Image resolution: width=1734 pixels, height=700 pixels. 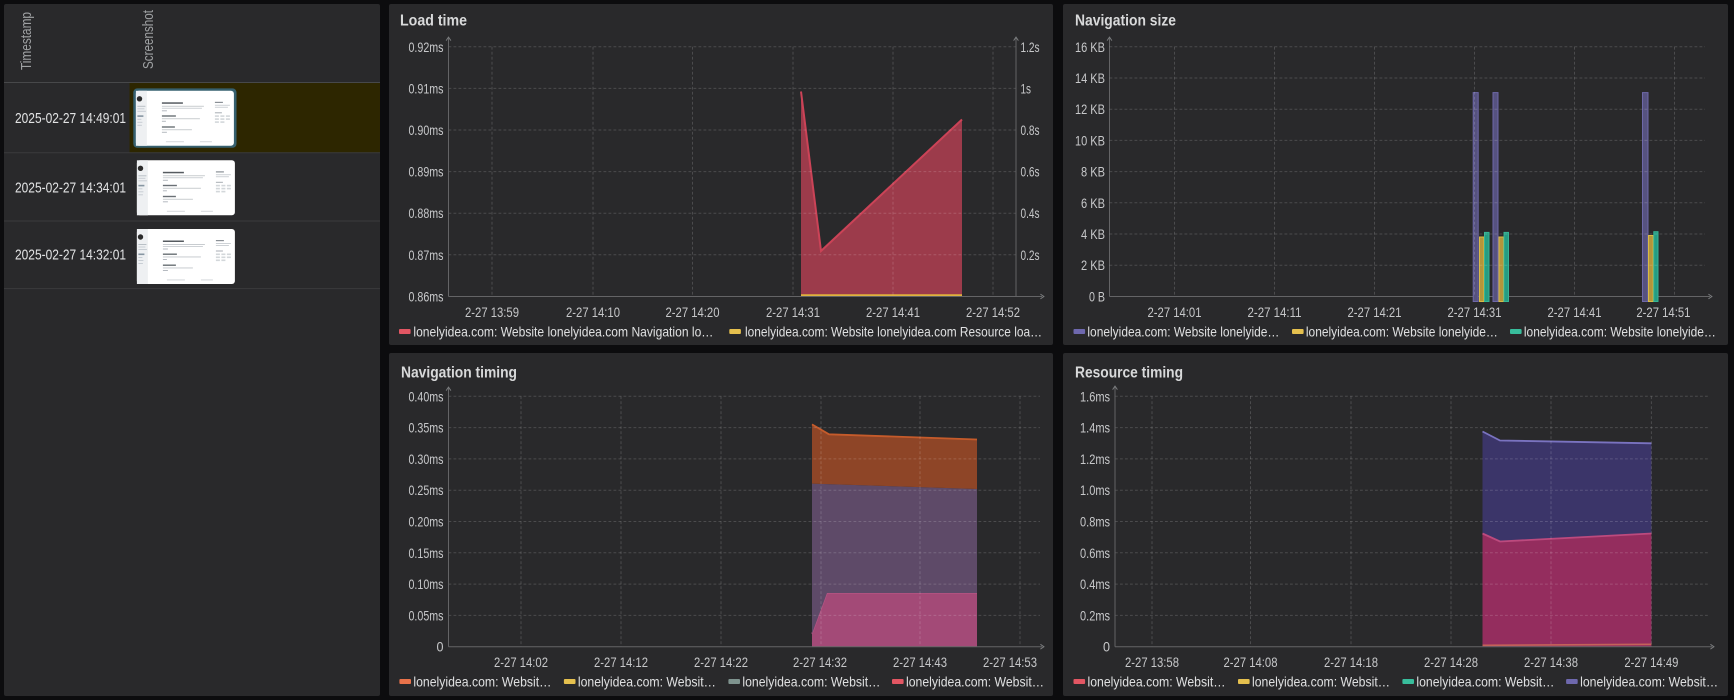 What do you see at coordinates (920, 662) in the screenshot?
I see `svg-text: 2-27 14:43` at bounding box center [920, 662].